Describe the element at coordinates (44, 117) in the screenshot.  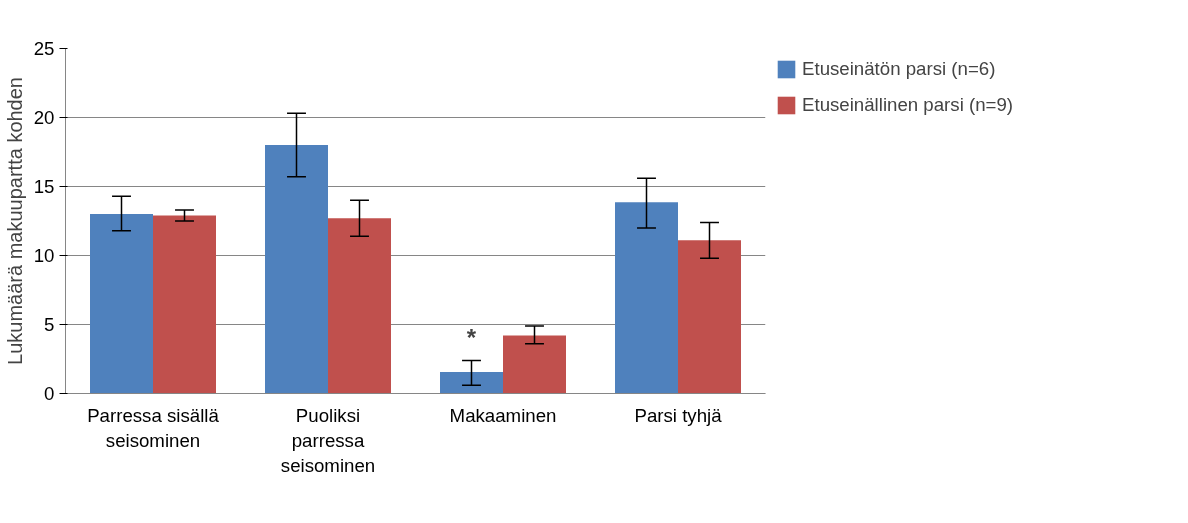
I see `y-tick-label: 20` at that location.